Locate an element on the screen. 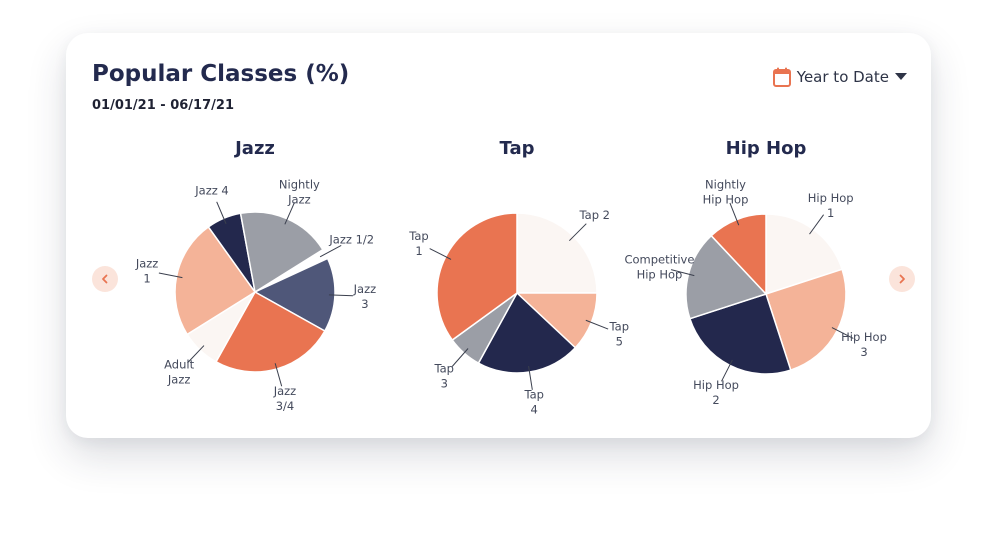  slice-label-line: Jazz 1/2 is located at coordinates (351, 240).